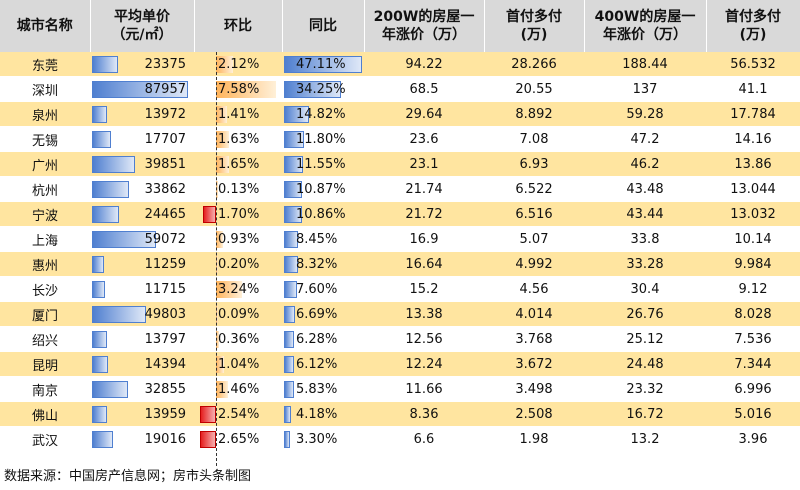 The width and height of the screenshot is (800, 490). What do you see at coordinates (323, 139) in the screenshot?
I see `yoy-cell: 11.80%` at bounding box center [323, 139].